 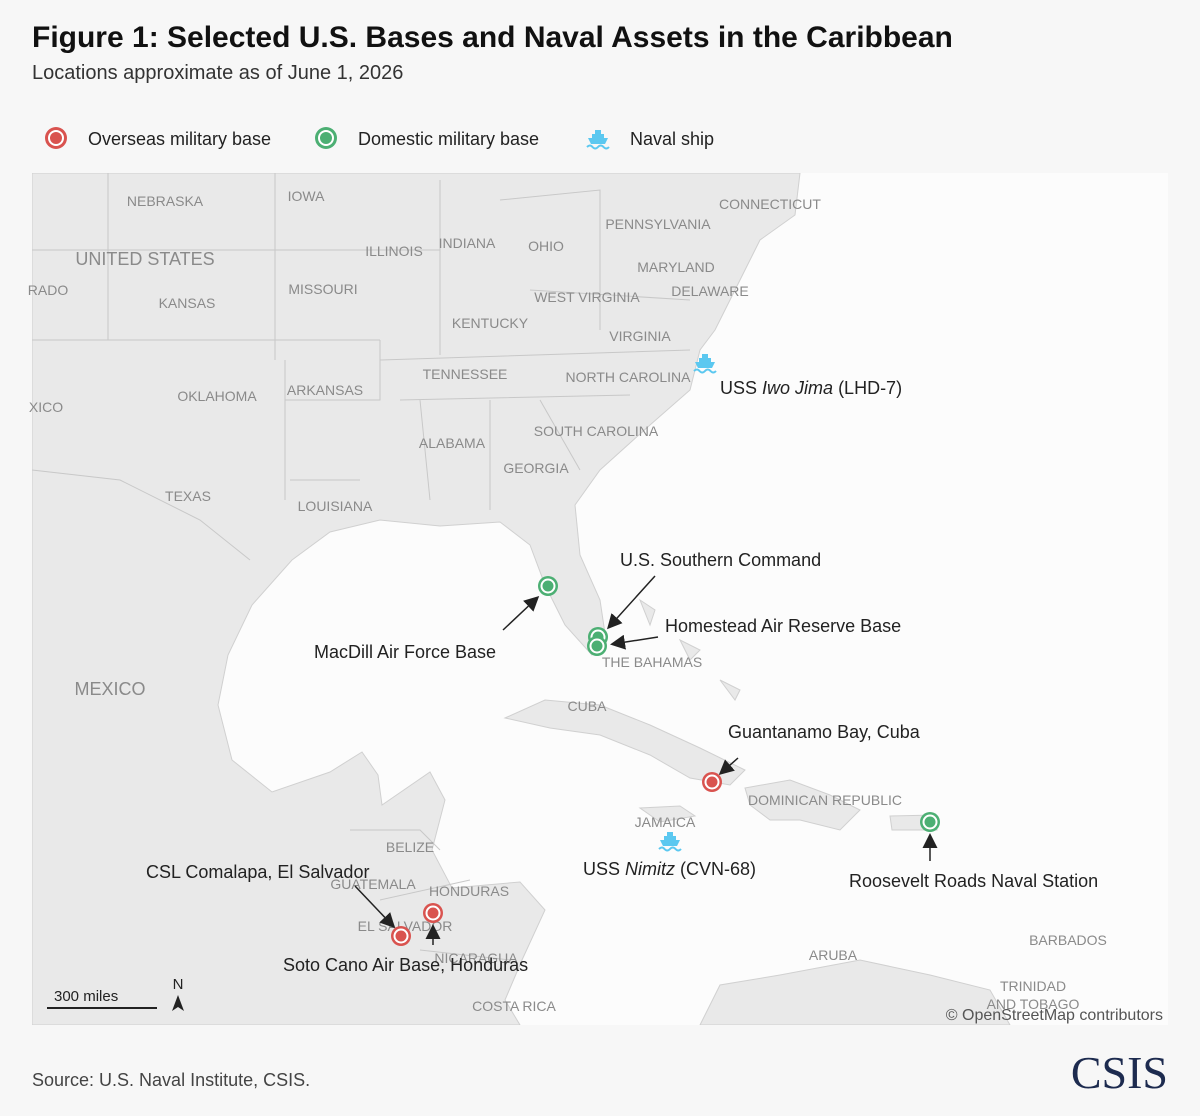 What do you see at coordinates (596, 431) in the screenshot?
I see `place-label: SOUTH CAROLINA` at bounding box center [596, 431].